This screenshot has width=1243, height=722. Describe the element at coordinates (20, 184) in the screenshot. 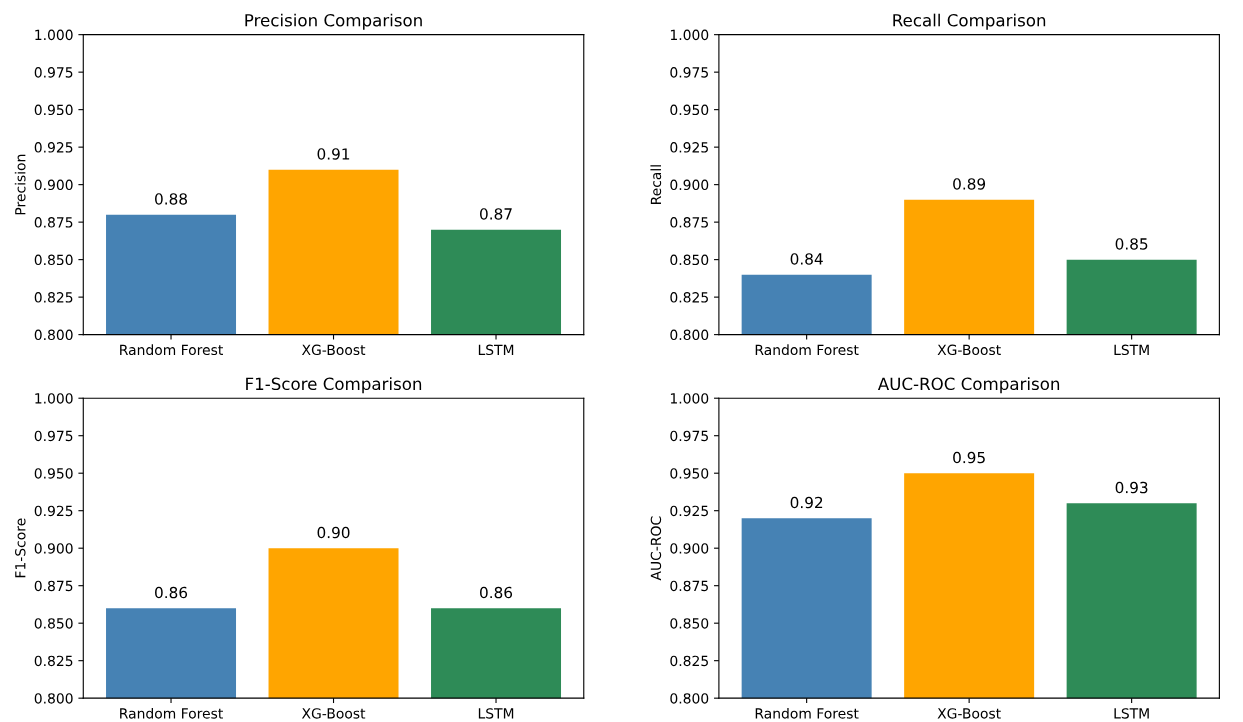

I see `y-axis-title: Precision` at that location.